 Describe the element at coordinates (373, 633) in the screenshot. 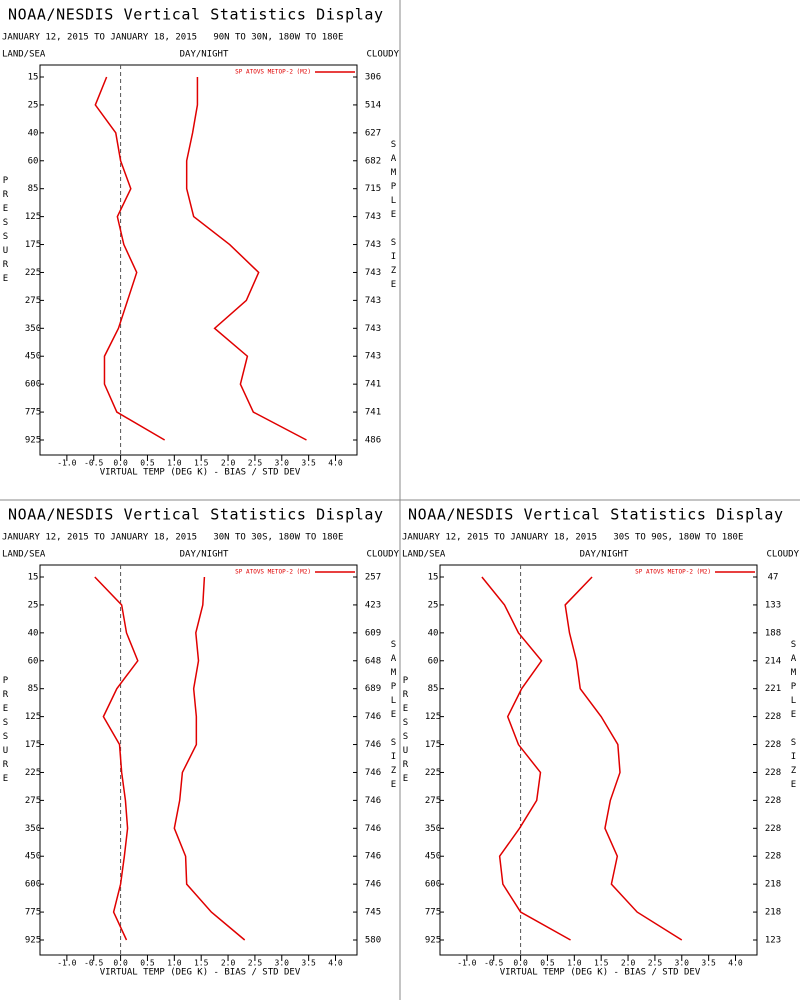

I see `sample-size-label: 609` at that location.